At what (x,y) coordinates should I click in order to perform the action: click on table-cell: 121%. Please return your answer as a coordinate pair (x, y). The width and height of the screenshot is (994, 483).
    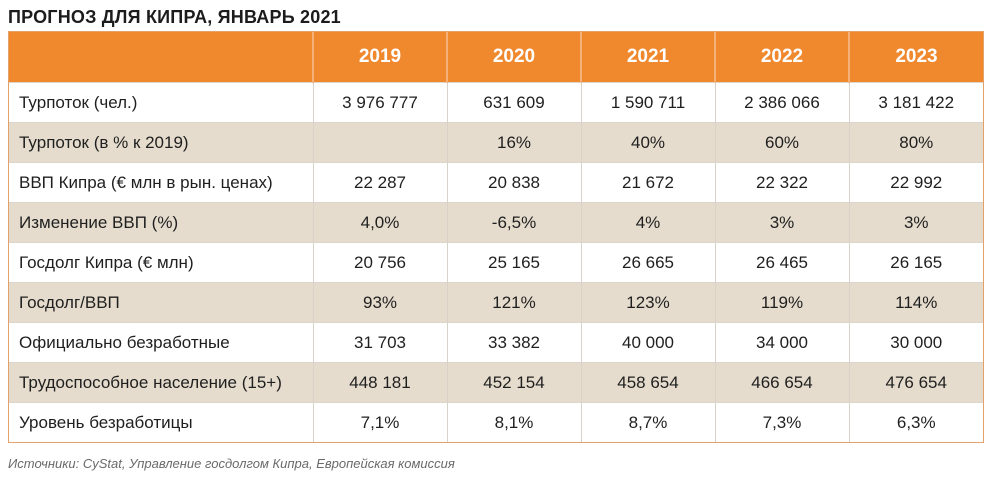
    Looking at the image, I should click on (513, 302).